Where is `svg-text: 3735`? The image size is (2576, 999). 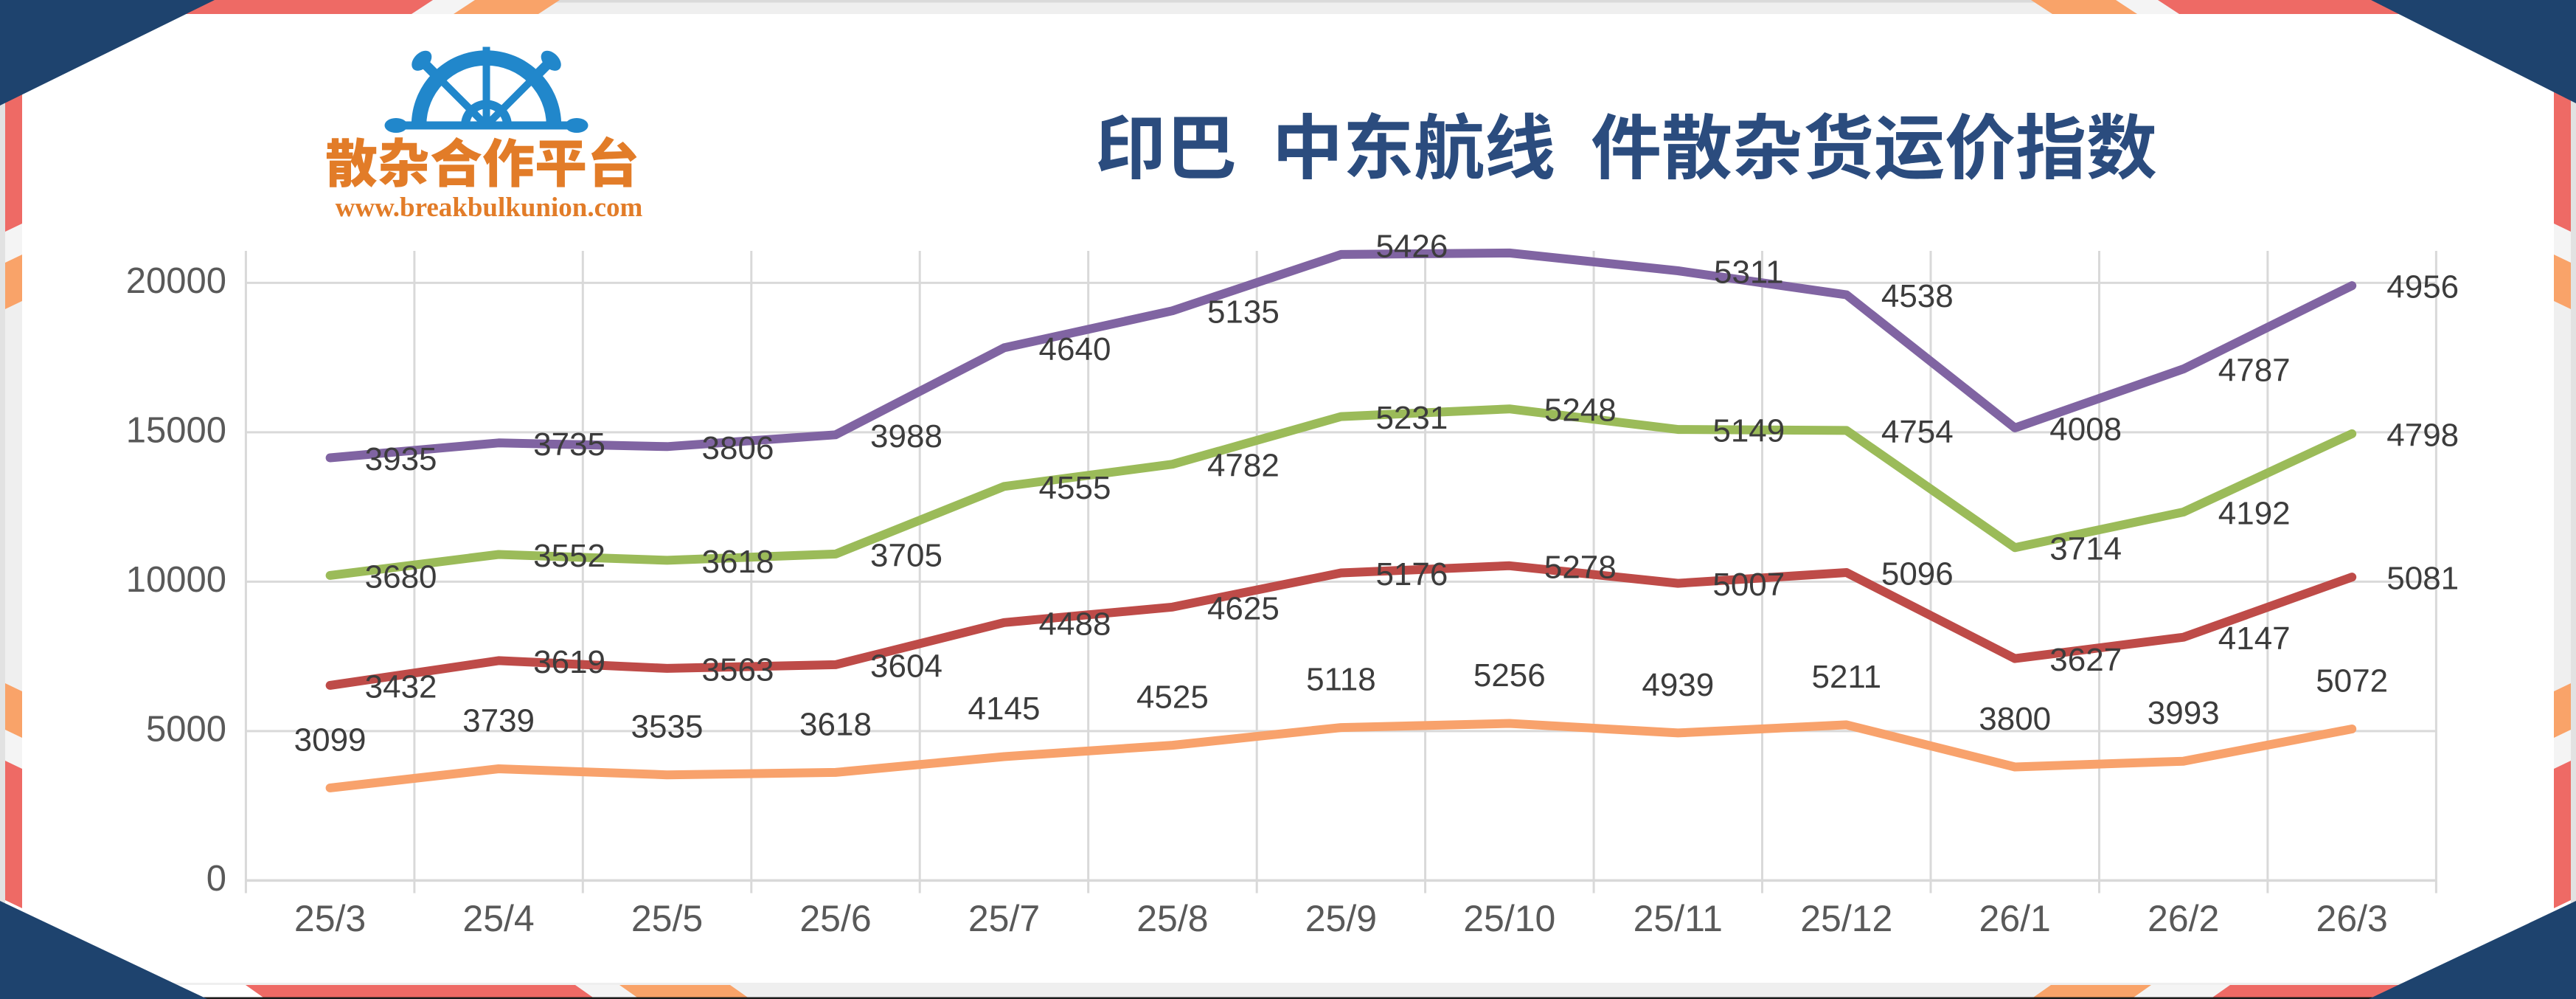 svg-text: 3735 is located at coordinates (569, 445).